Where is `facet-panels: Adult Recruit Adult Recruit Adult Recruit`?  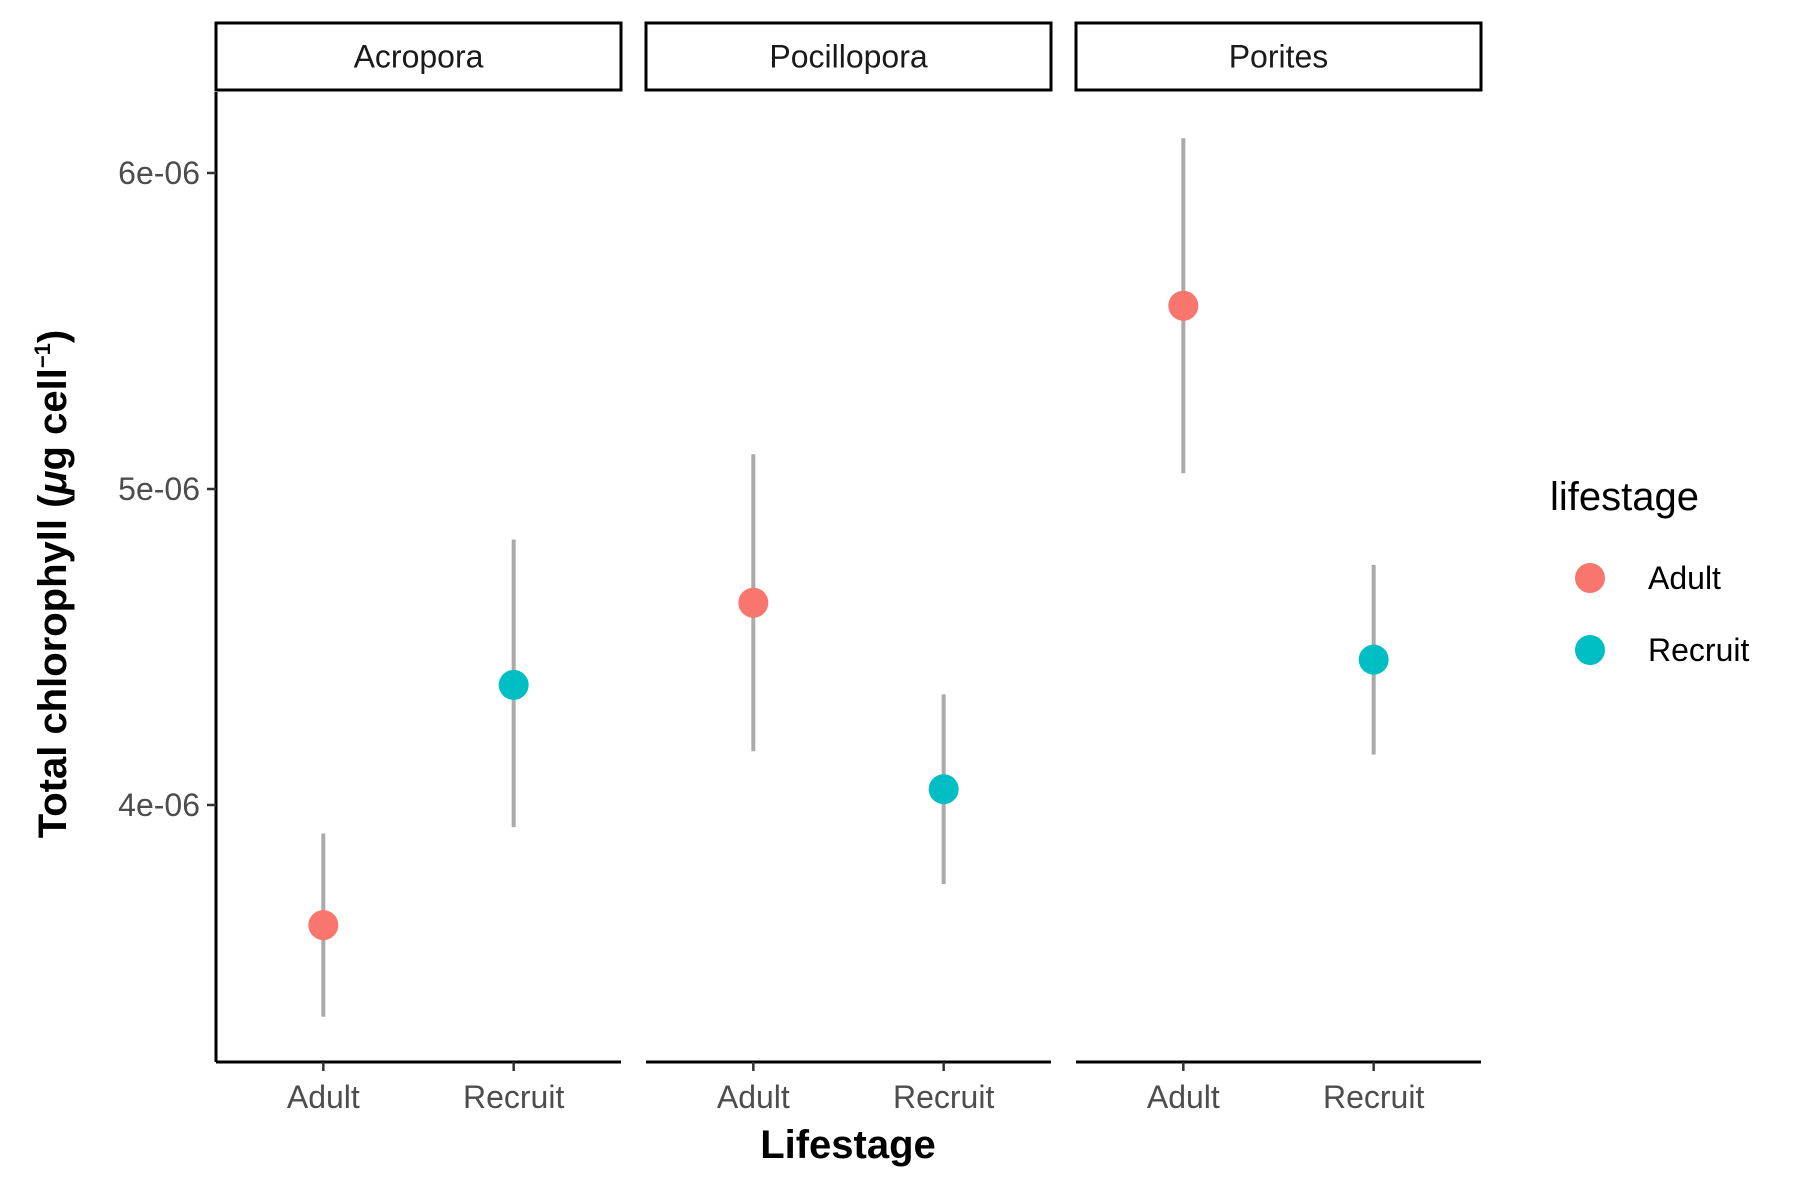 facet-panels: Adult Recruit Adult Recruit Adult Recruit is located at coordinates (848, 1087).